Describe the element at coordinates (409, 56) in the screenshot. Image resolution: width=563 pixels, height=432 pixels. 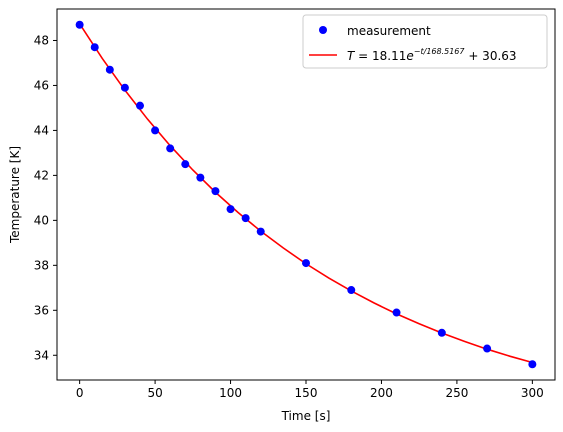
I see `legend-fit-e: e` at that location.